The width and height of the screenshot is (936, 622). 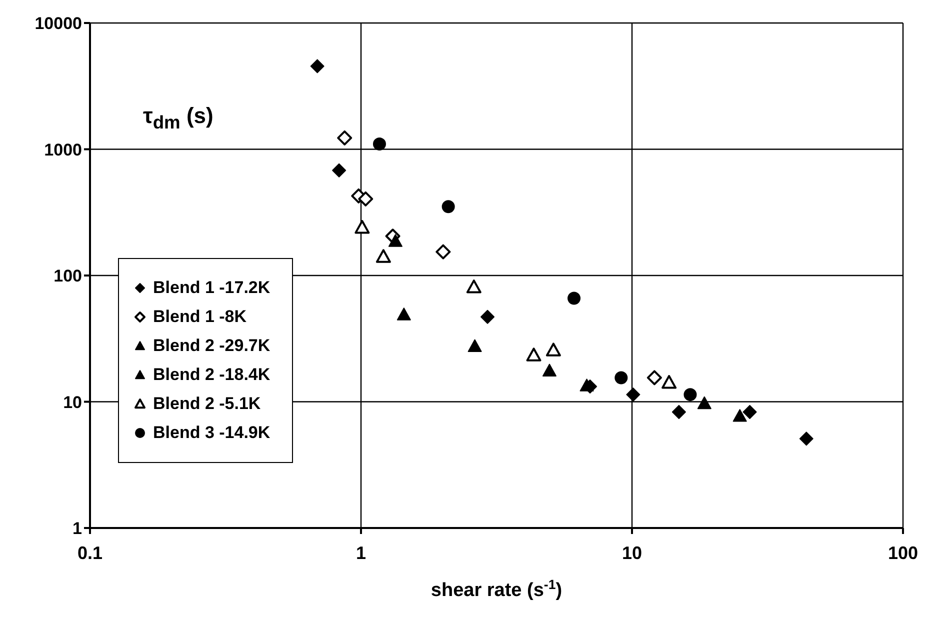 I want to click on legend-label: Blend 2 -29.7K, so click(x=211, y=346).